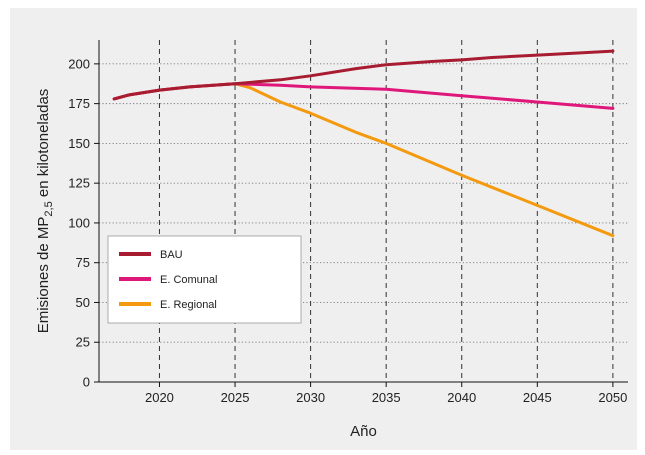 This screenshot has width=645, height=455. Describe the element at coordinates (171, 255) in the screenshot. I see `legend-label: BAU` at that location.